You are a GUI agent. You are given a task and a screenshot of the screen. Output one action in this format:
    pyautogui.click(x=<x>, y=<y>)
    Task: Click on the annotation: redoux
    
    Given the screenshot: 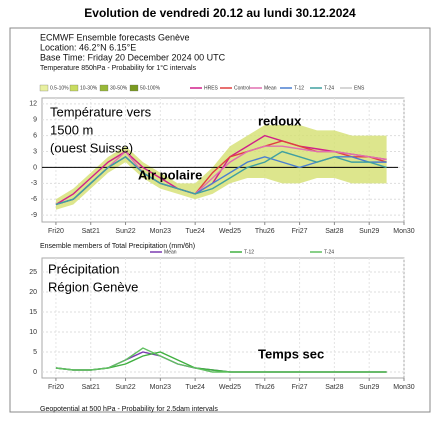 What is the action you would take?
    pyautogui.click(x=280, y=120)
    